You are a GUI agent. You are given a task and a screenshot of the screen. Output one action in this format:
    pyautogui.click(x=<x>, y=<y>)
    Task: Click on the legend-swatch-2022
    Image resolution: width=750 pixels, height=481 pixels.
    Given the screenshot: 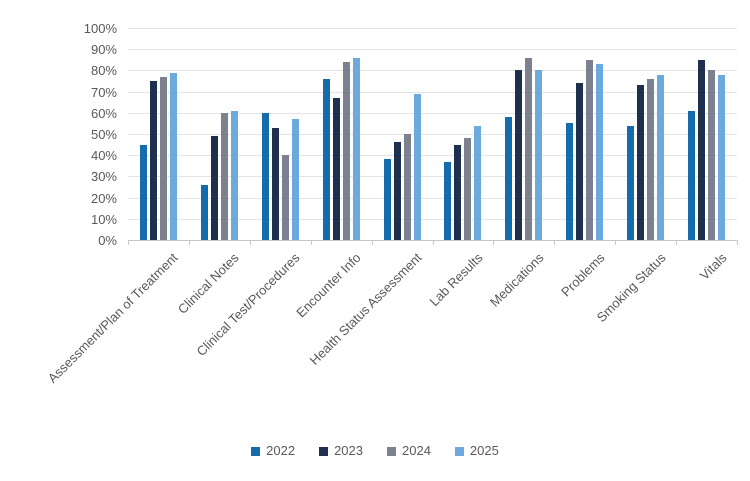 What is the action you would take?
    pyautogui.click(x=256, y=451)
    